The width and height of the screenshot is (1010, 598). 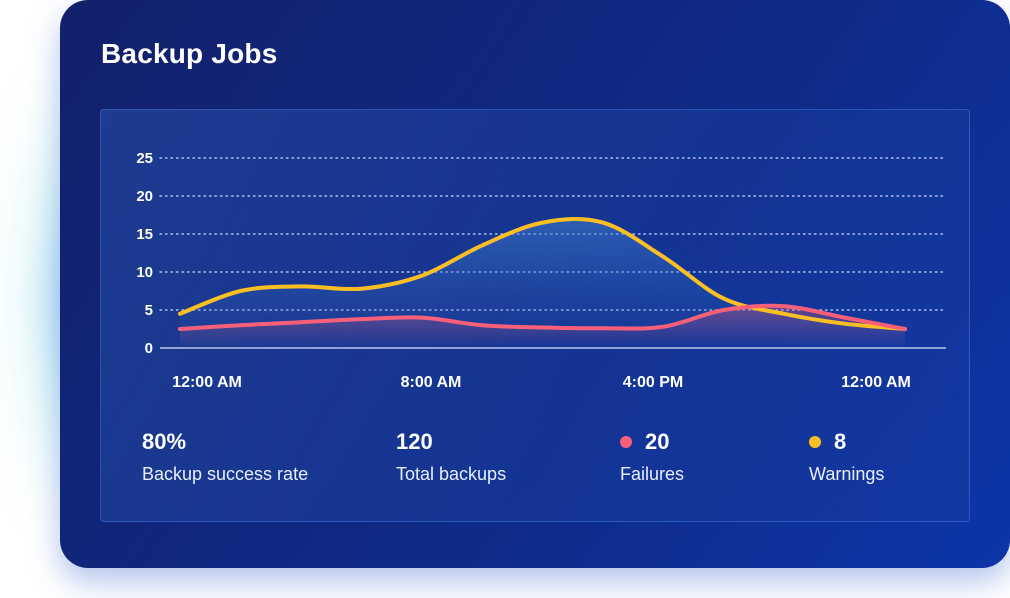 What do you see at coordinates (451, 456) in the screenshot?
I see `stat-total-backups: 120 Total backups` at bounding box center [451, 456].